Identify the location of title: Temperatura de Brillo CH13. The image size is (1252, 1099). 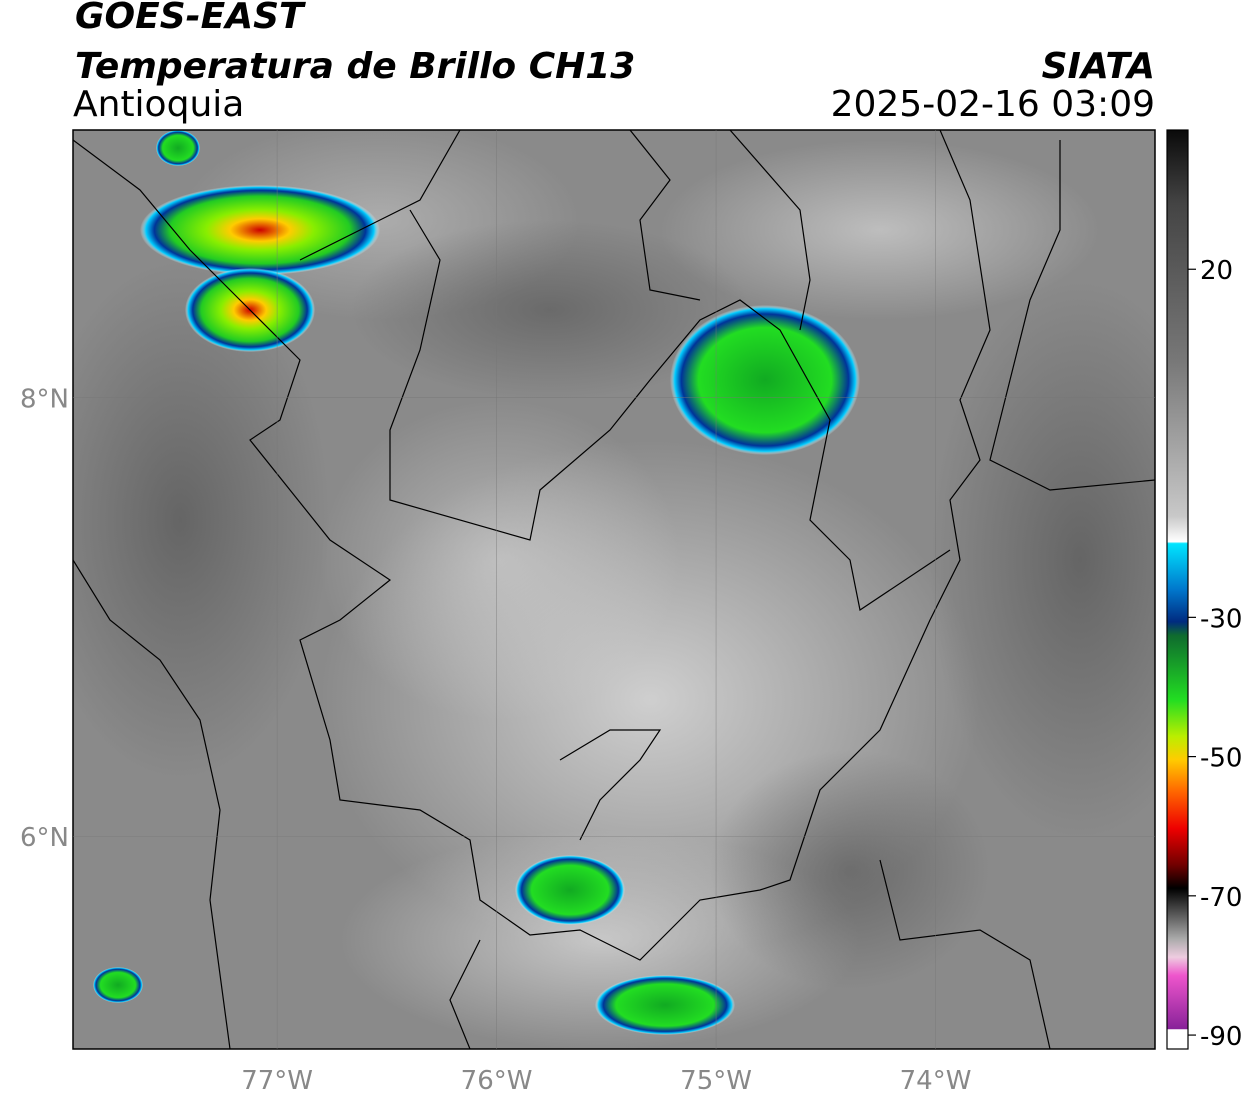
(355, 66).